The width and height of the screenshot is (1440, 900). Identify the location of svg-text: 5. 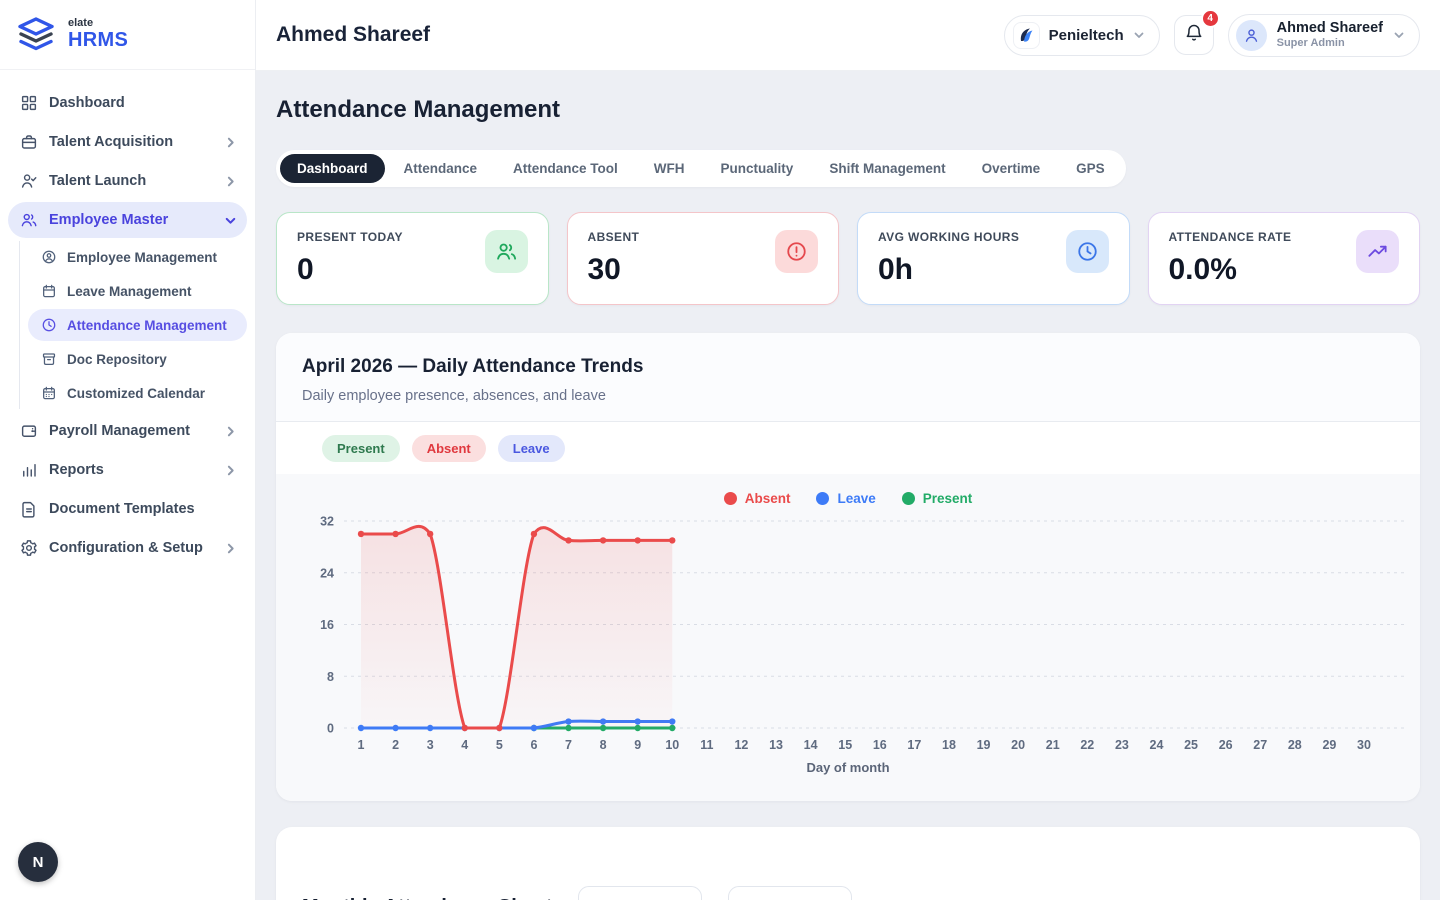
(499, 745).